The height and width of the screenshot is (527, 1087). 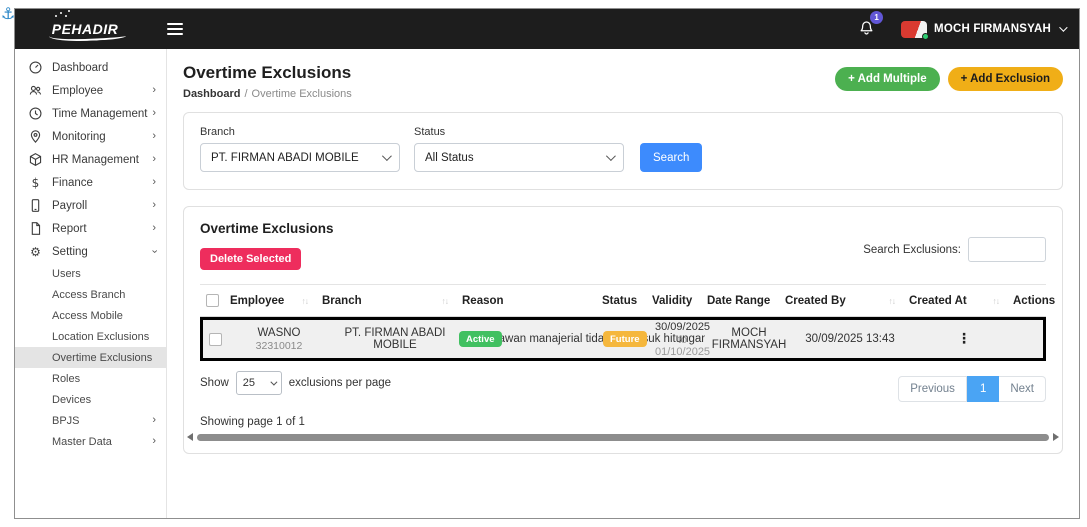 I want to click on plus-icon: +, so click(x=964, y=79).